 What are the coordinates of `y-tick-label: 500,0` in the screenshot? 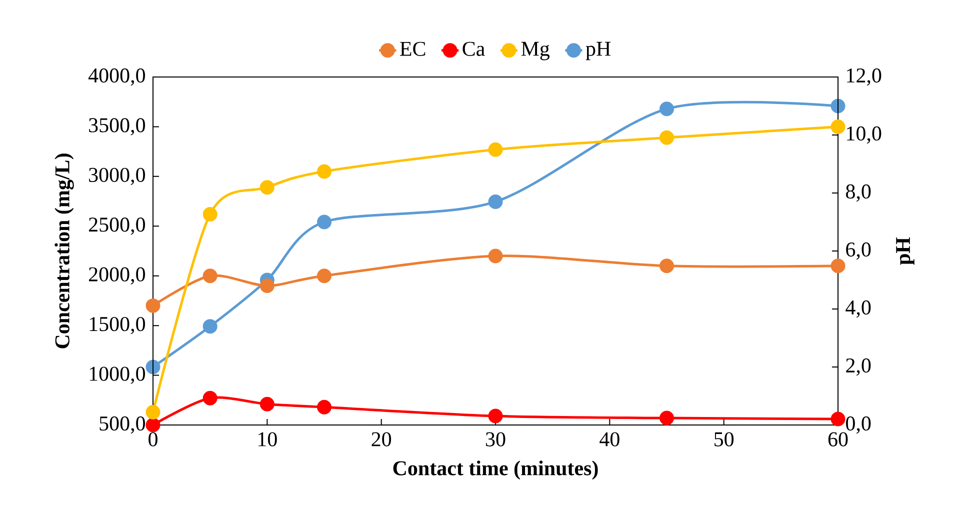 It's located at (123, 425).